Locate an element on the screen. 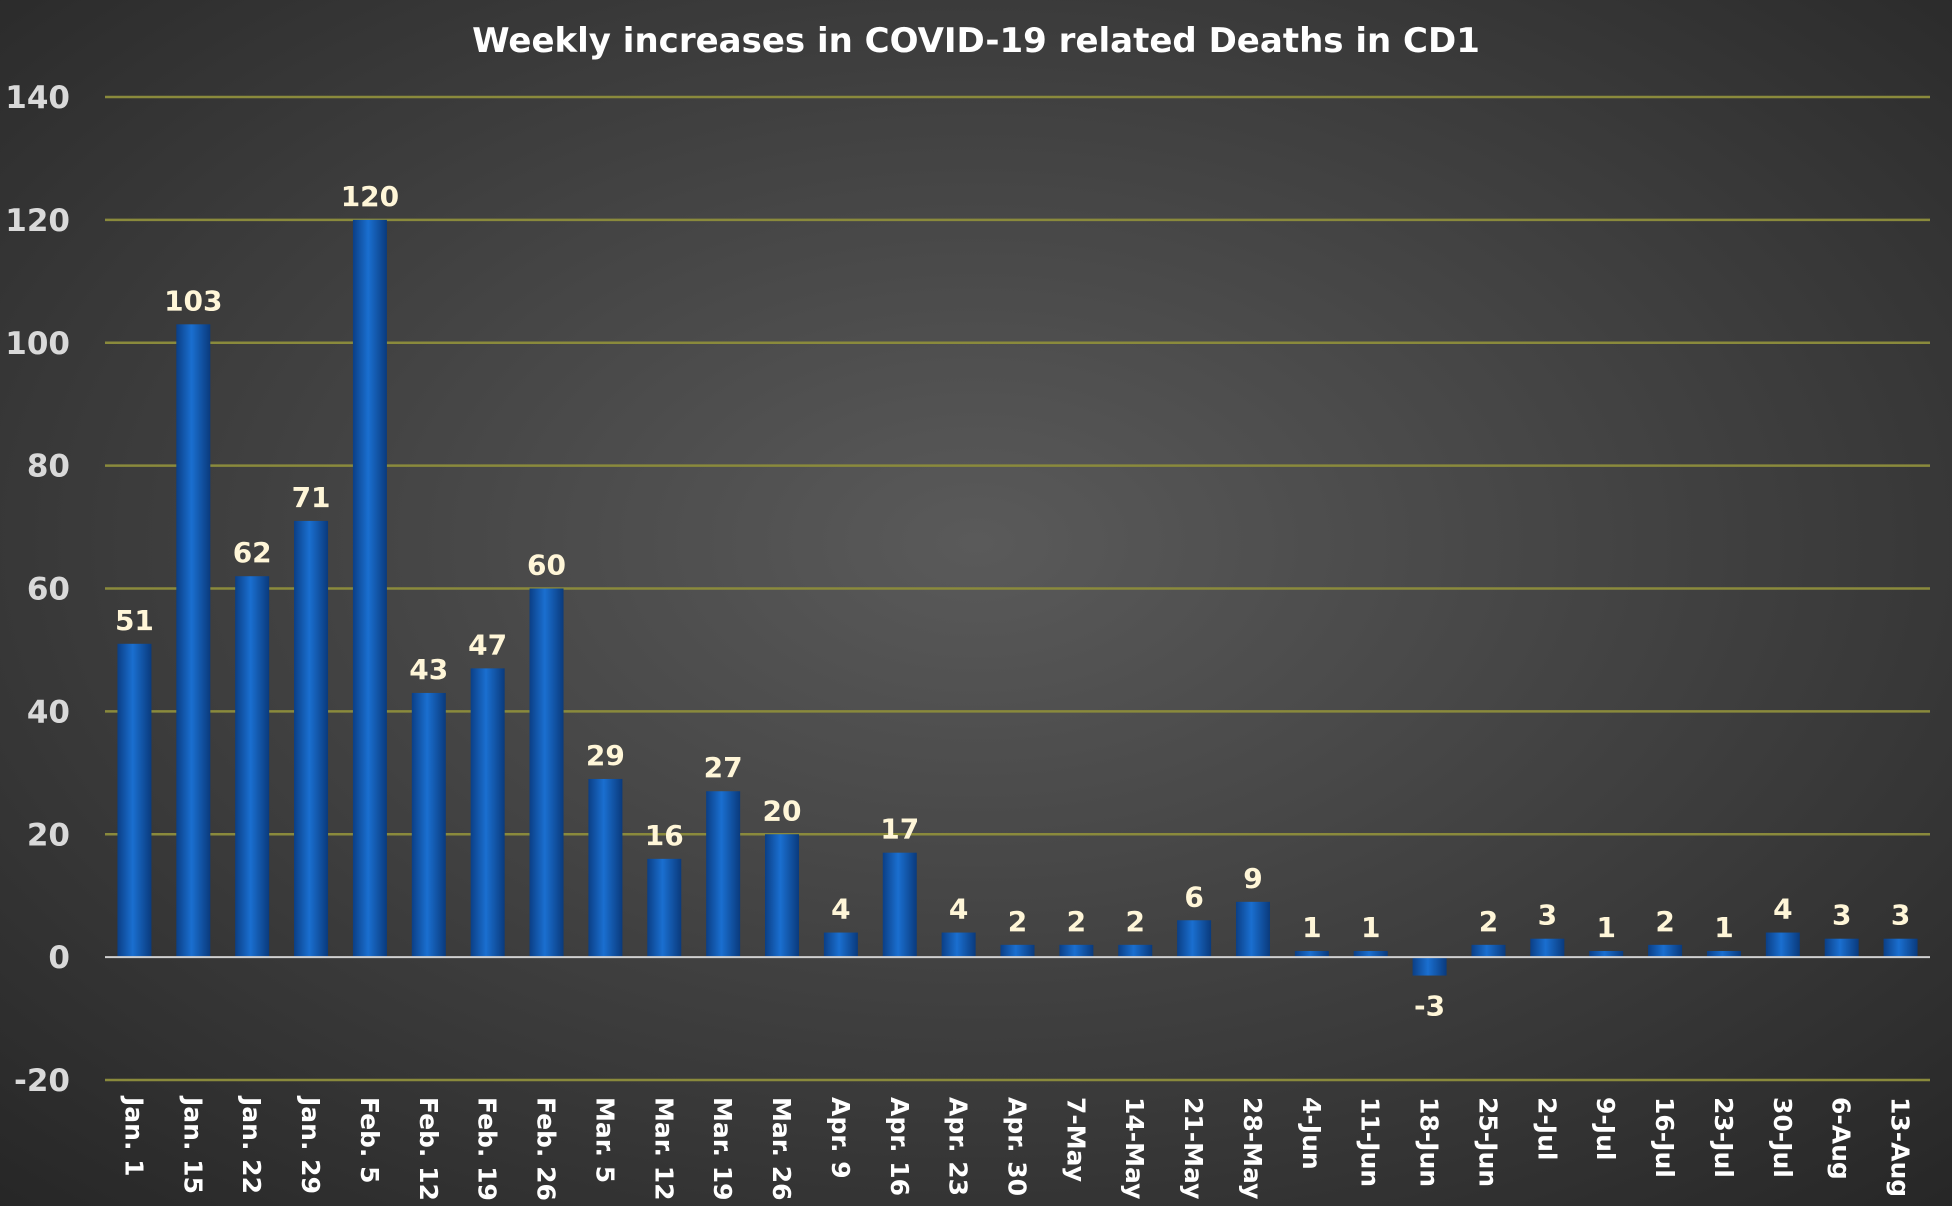  x-tick-label: 6-Aug is located at coordinates (1841, 1138).